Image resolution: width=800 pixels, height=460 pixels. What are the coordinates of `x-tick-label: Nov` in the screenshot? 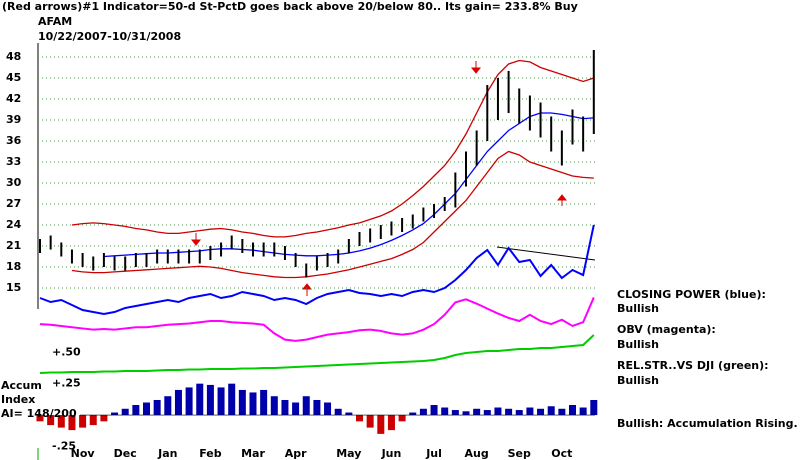 It's located at (83, 453).